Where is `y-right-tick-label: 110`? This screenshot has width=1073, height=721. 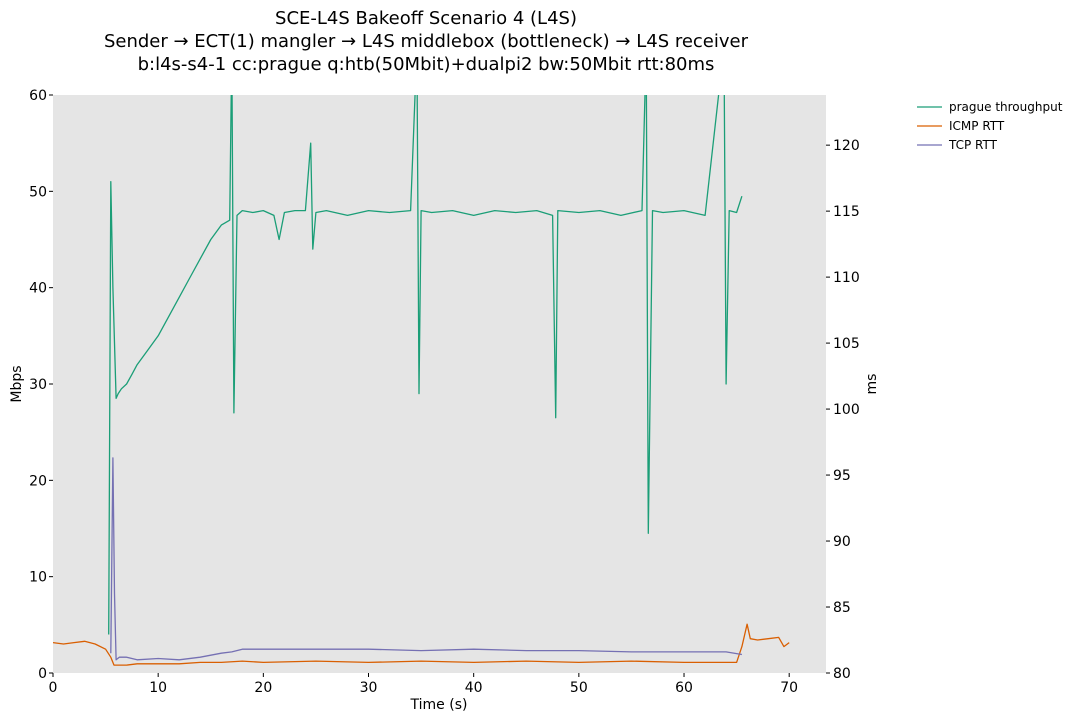
y-right-tick-label: 110 is located at coordinates (846, 278).